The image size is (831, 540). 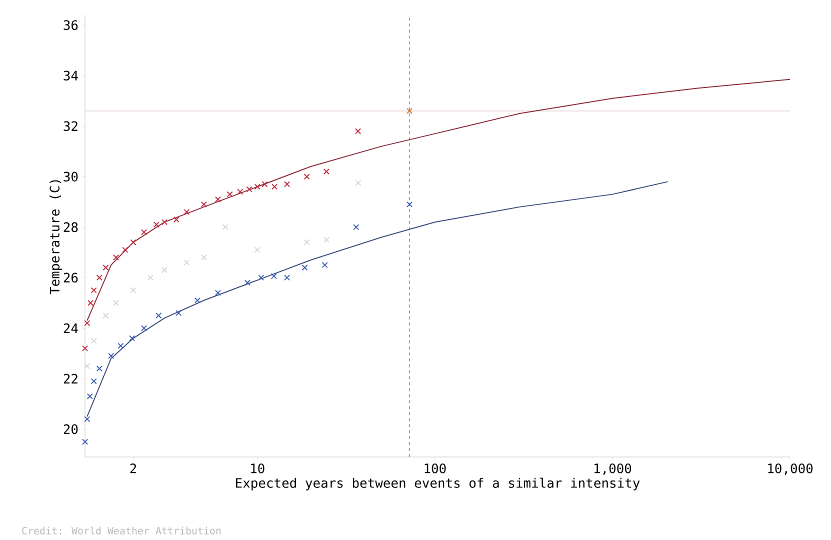 I want to click on y-tick-label: 22, so click(x=71, y=379).